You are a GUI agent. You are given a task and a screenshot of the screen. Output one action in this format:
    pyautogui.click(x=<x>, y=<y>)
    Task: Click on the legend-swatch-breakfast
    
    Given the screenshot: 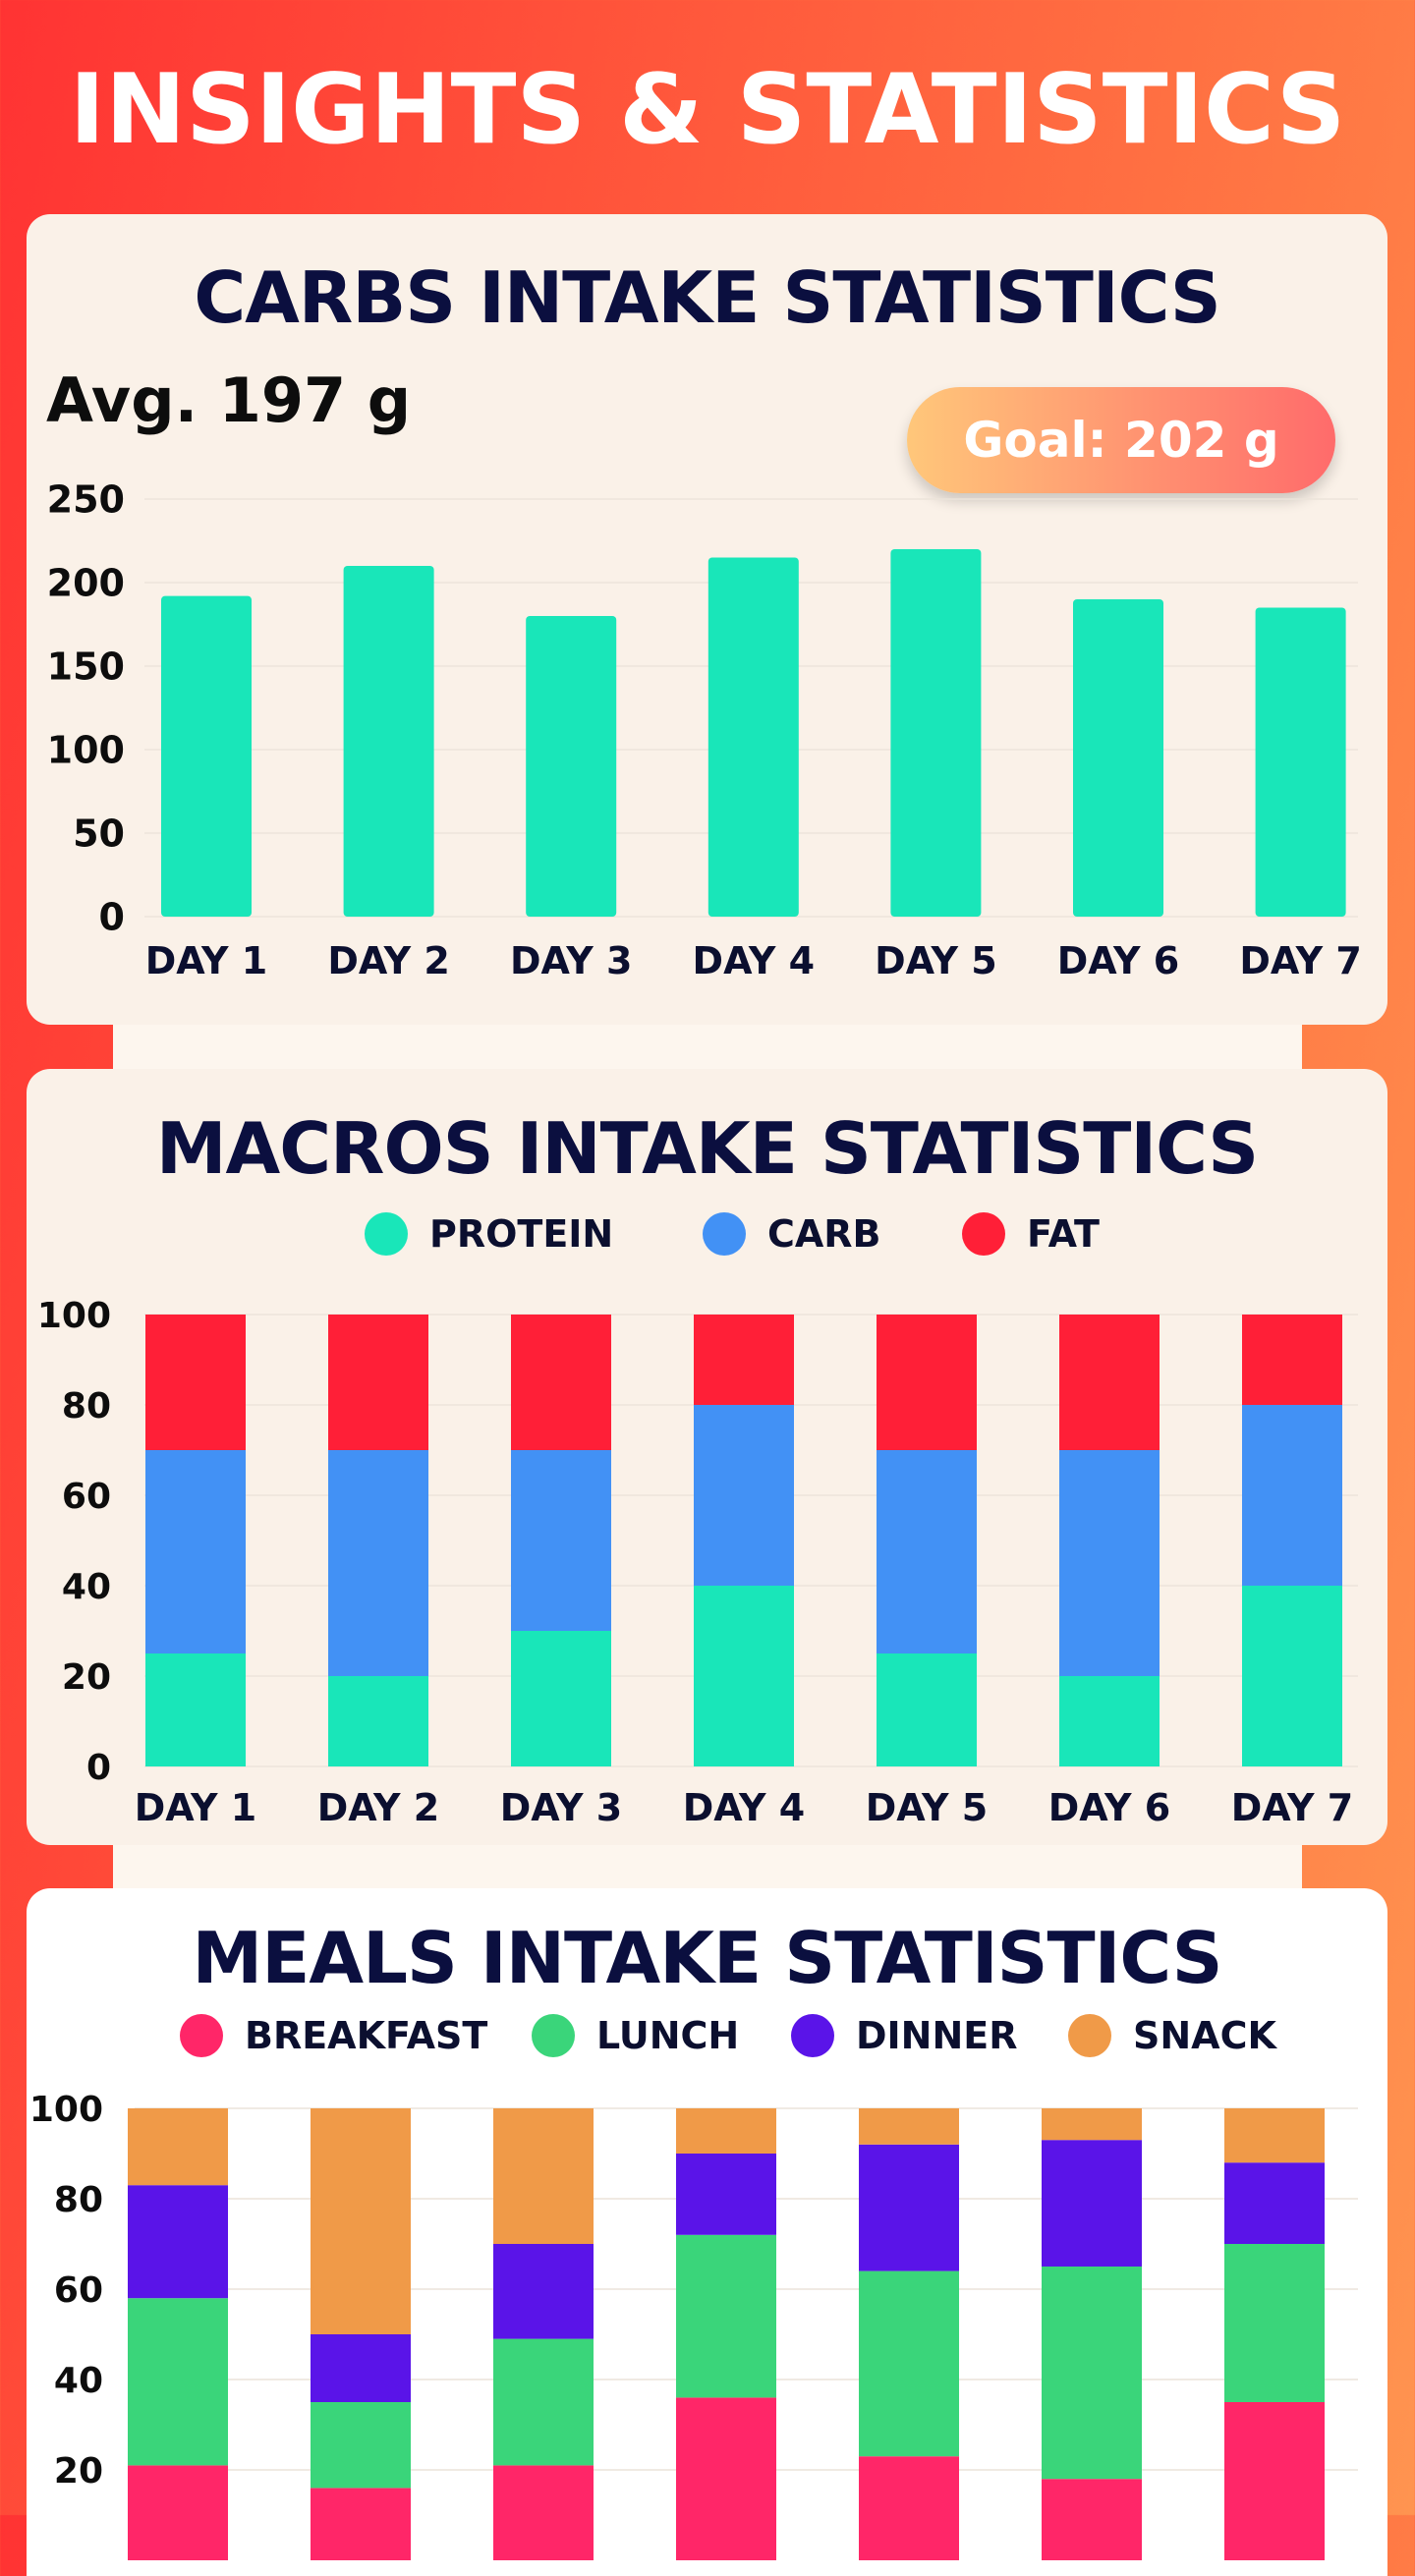 What is the action you would take?
    pyautogui.click(x=201, y=2035)
    